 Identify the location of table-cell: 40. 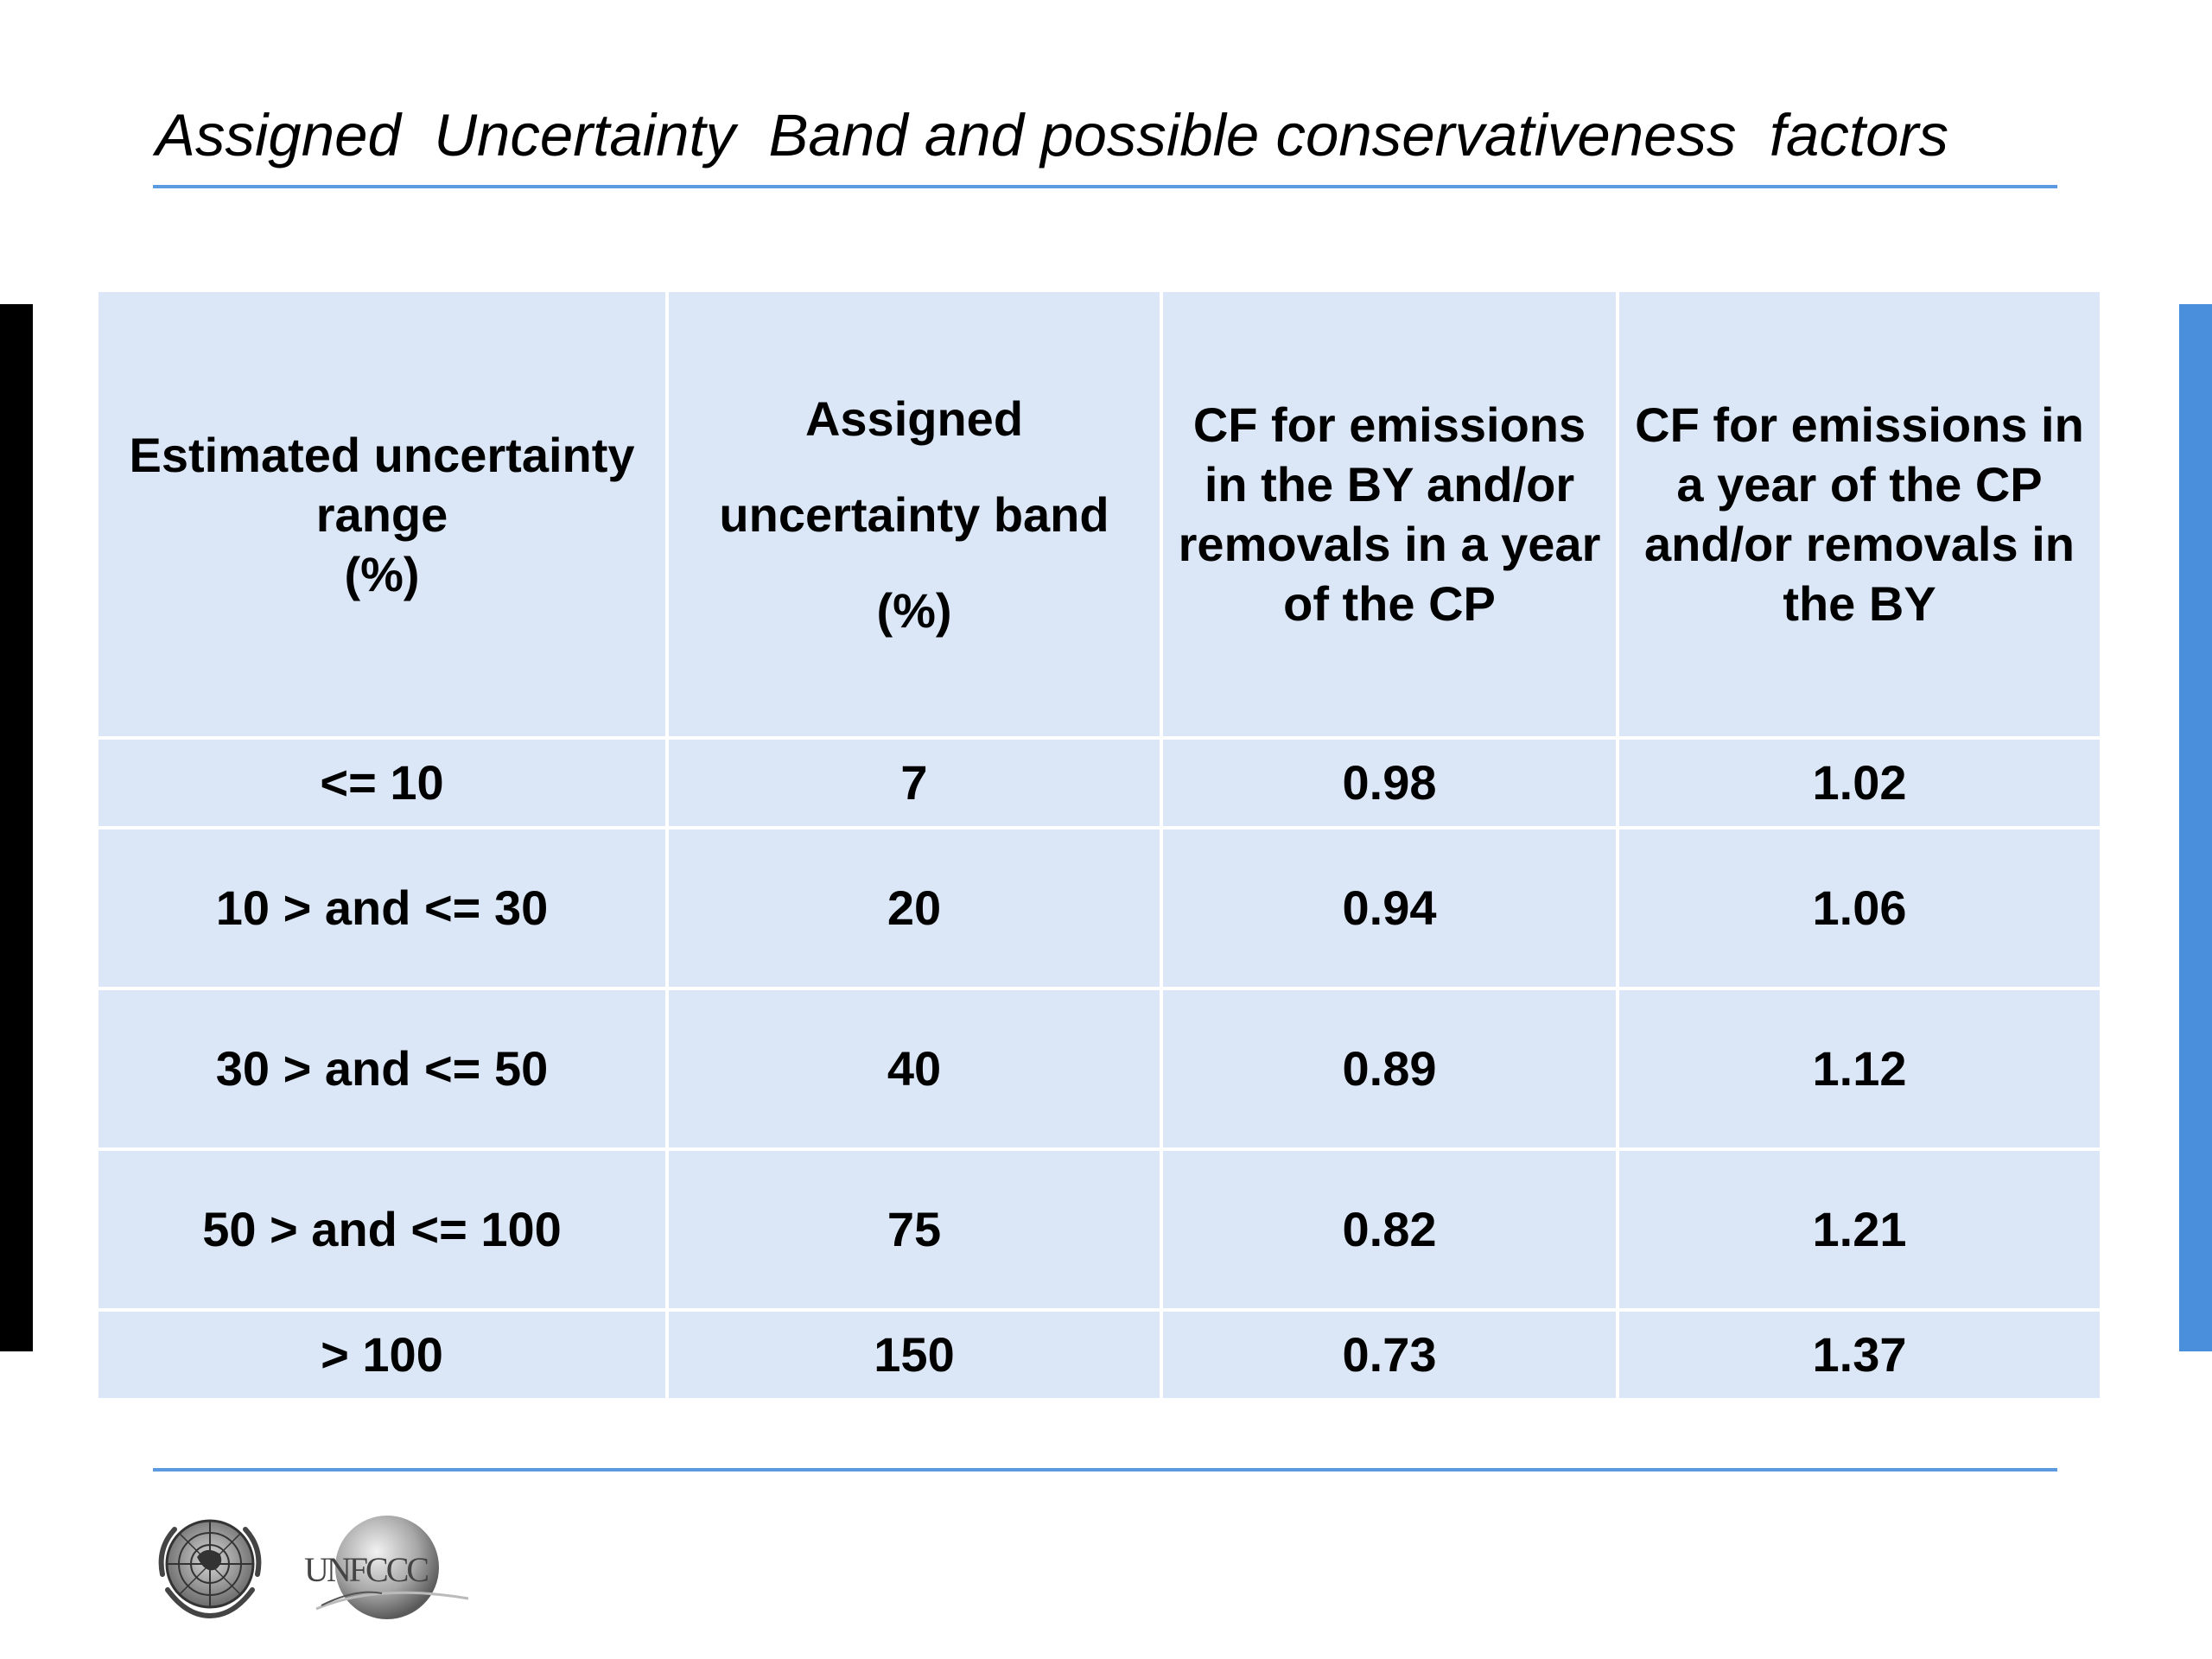
(914, 1069).